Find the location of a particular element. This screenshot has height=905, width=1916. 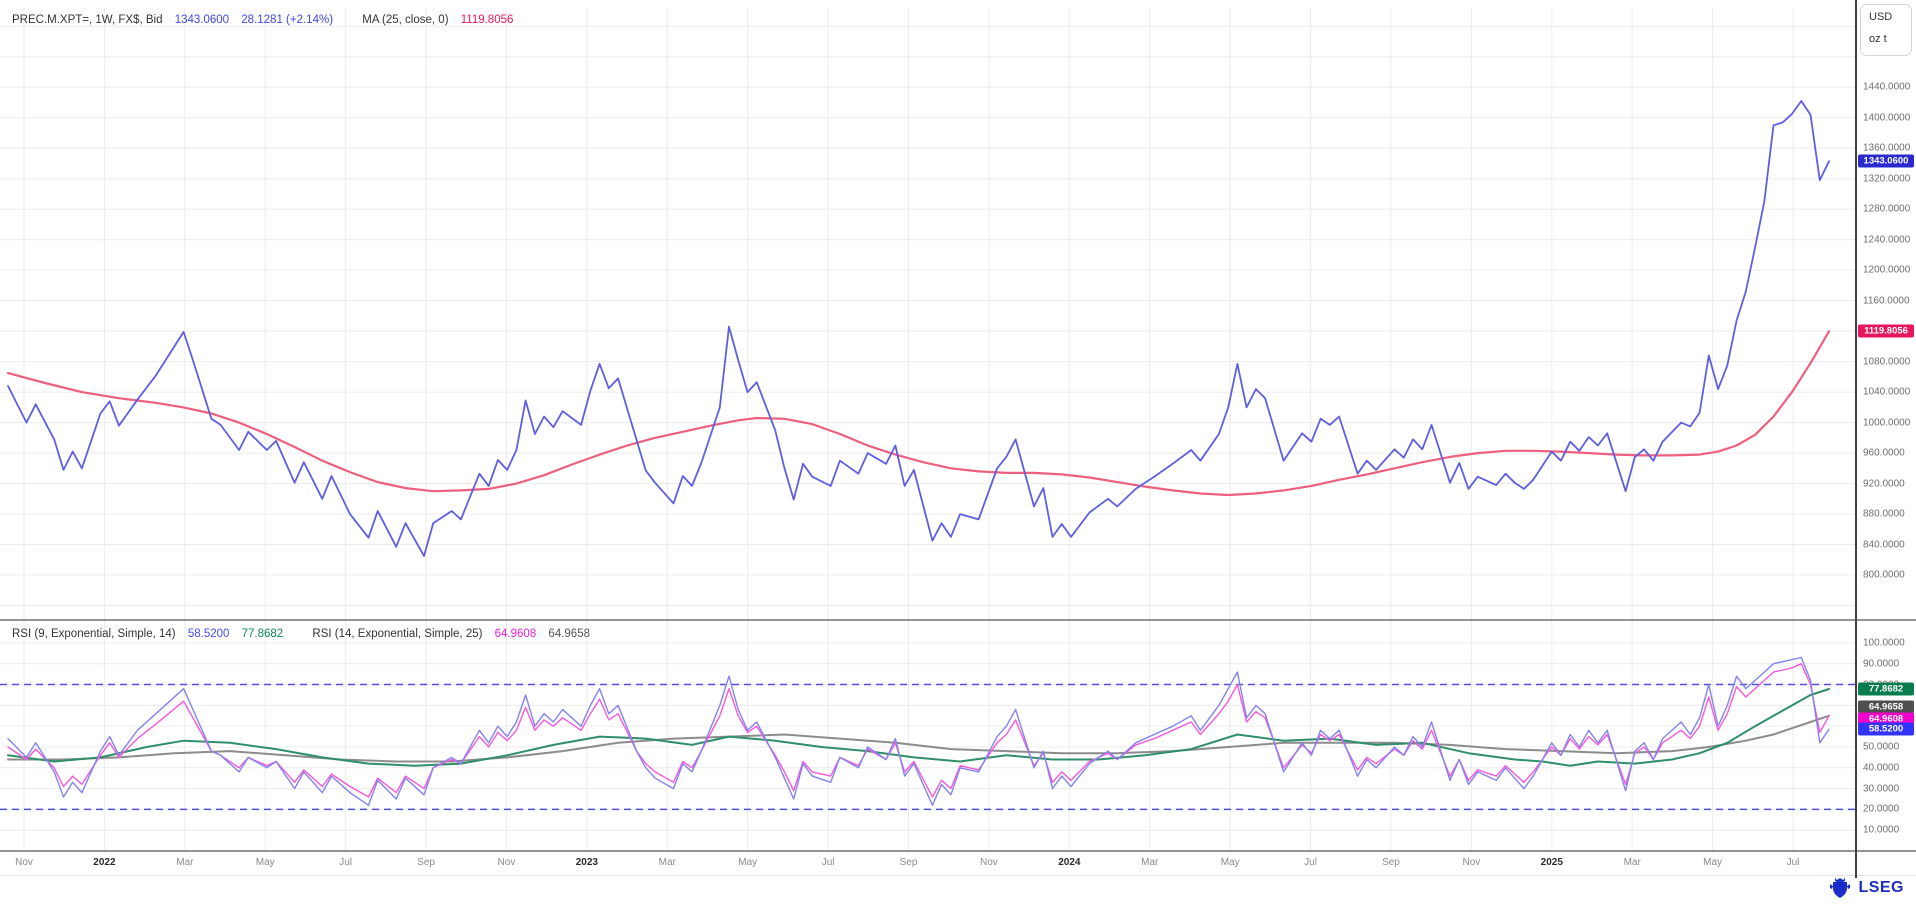

rsi-tick-label: 10.0000 is located at coordinates (1881, 830).